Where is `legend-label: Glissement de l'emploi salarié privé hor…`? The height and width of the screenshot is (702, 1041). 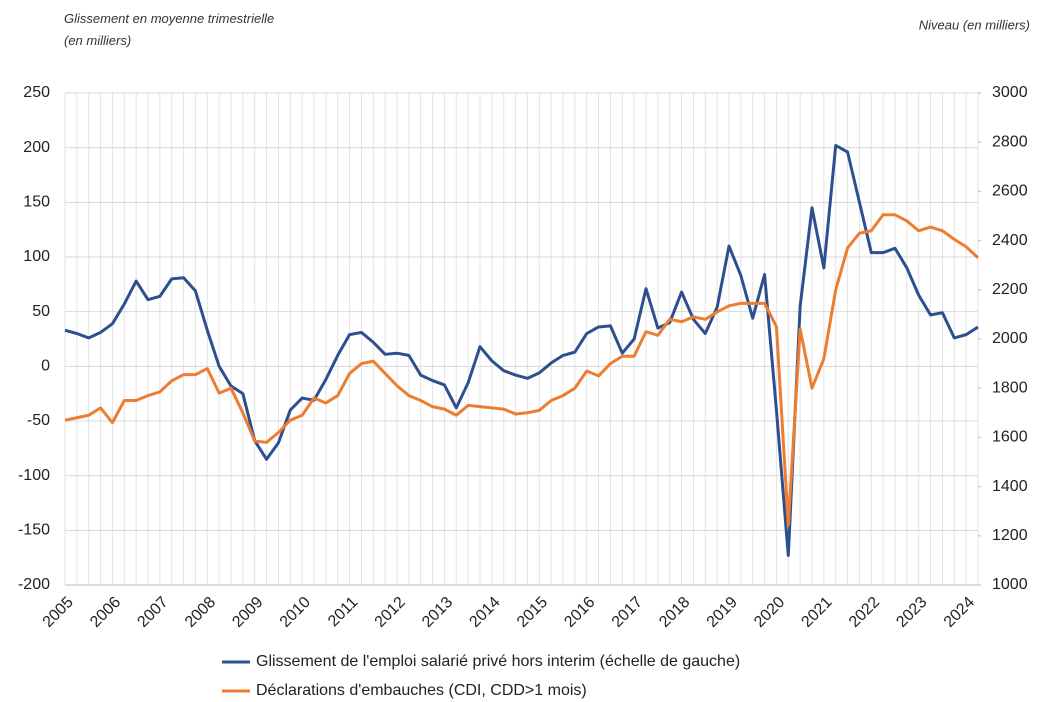
legend-label: Glissement de l'emploi salarié privé hor… is located at coordinates (498, 661).